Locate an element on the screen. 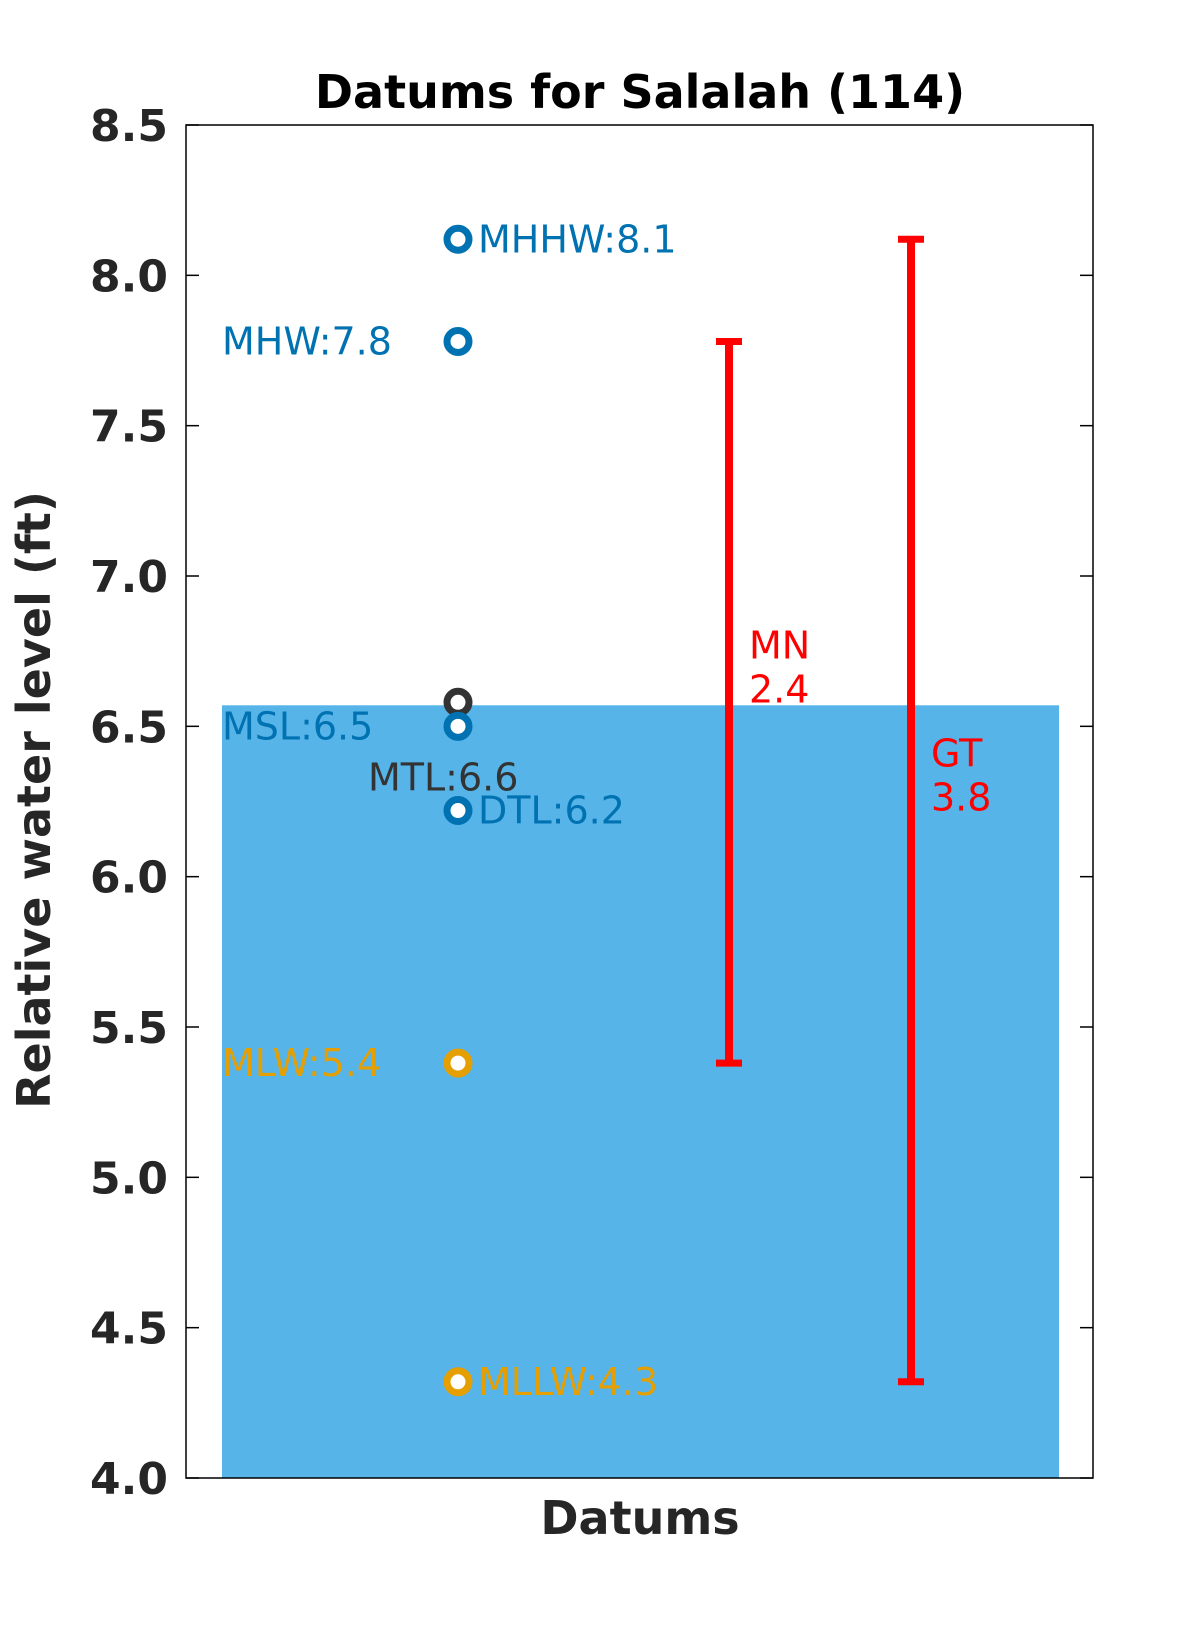 The width and height of the screenshot is (1200, 1650). datum-point-label: MHHW:8.1 is located at coordinates (577, 239).